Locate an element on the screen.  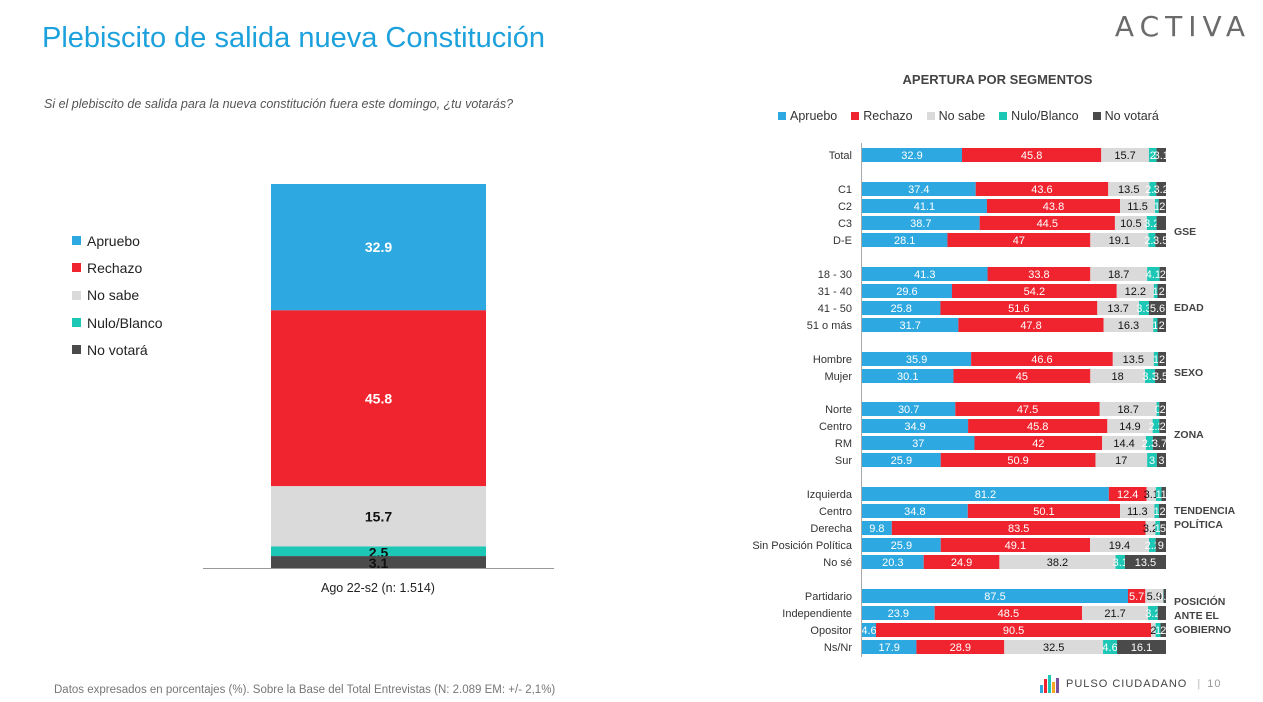
bar-data-label: 5 is located at coordinates (1163, 529).